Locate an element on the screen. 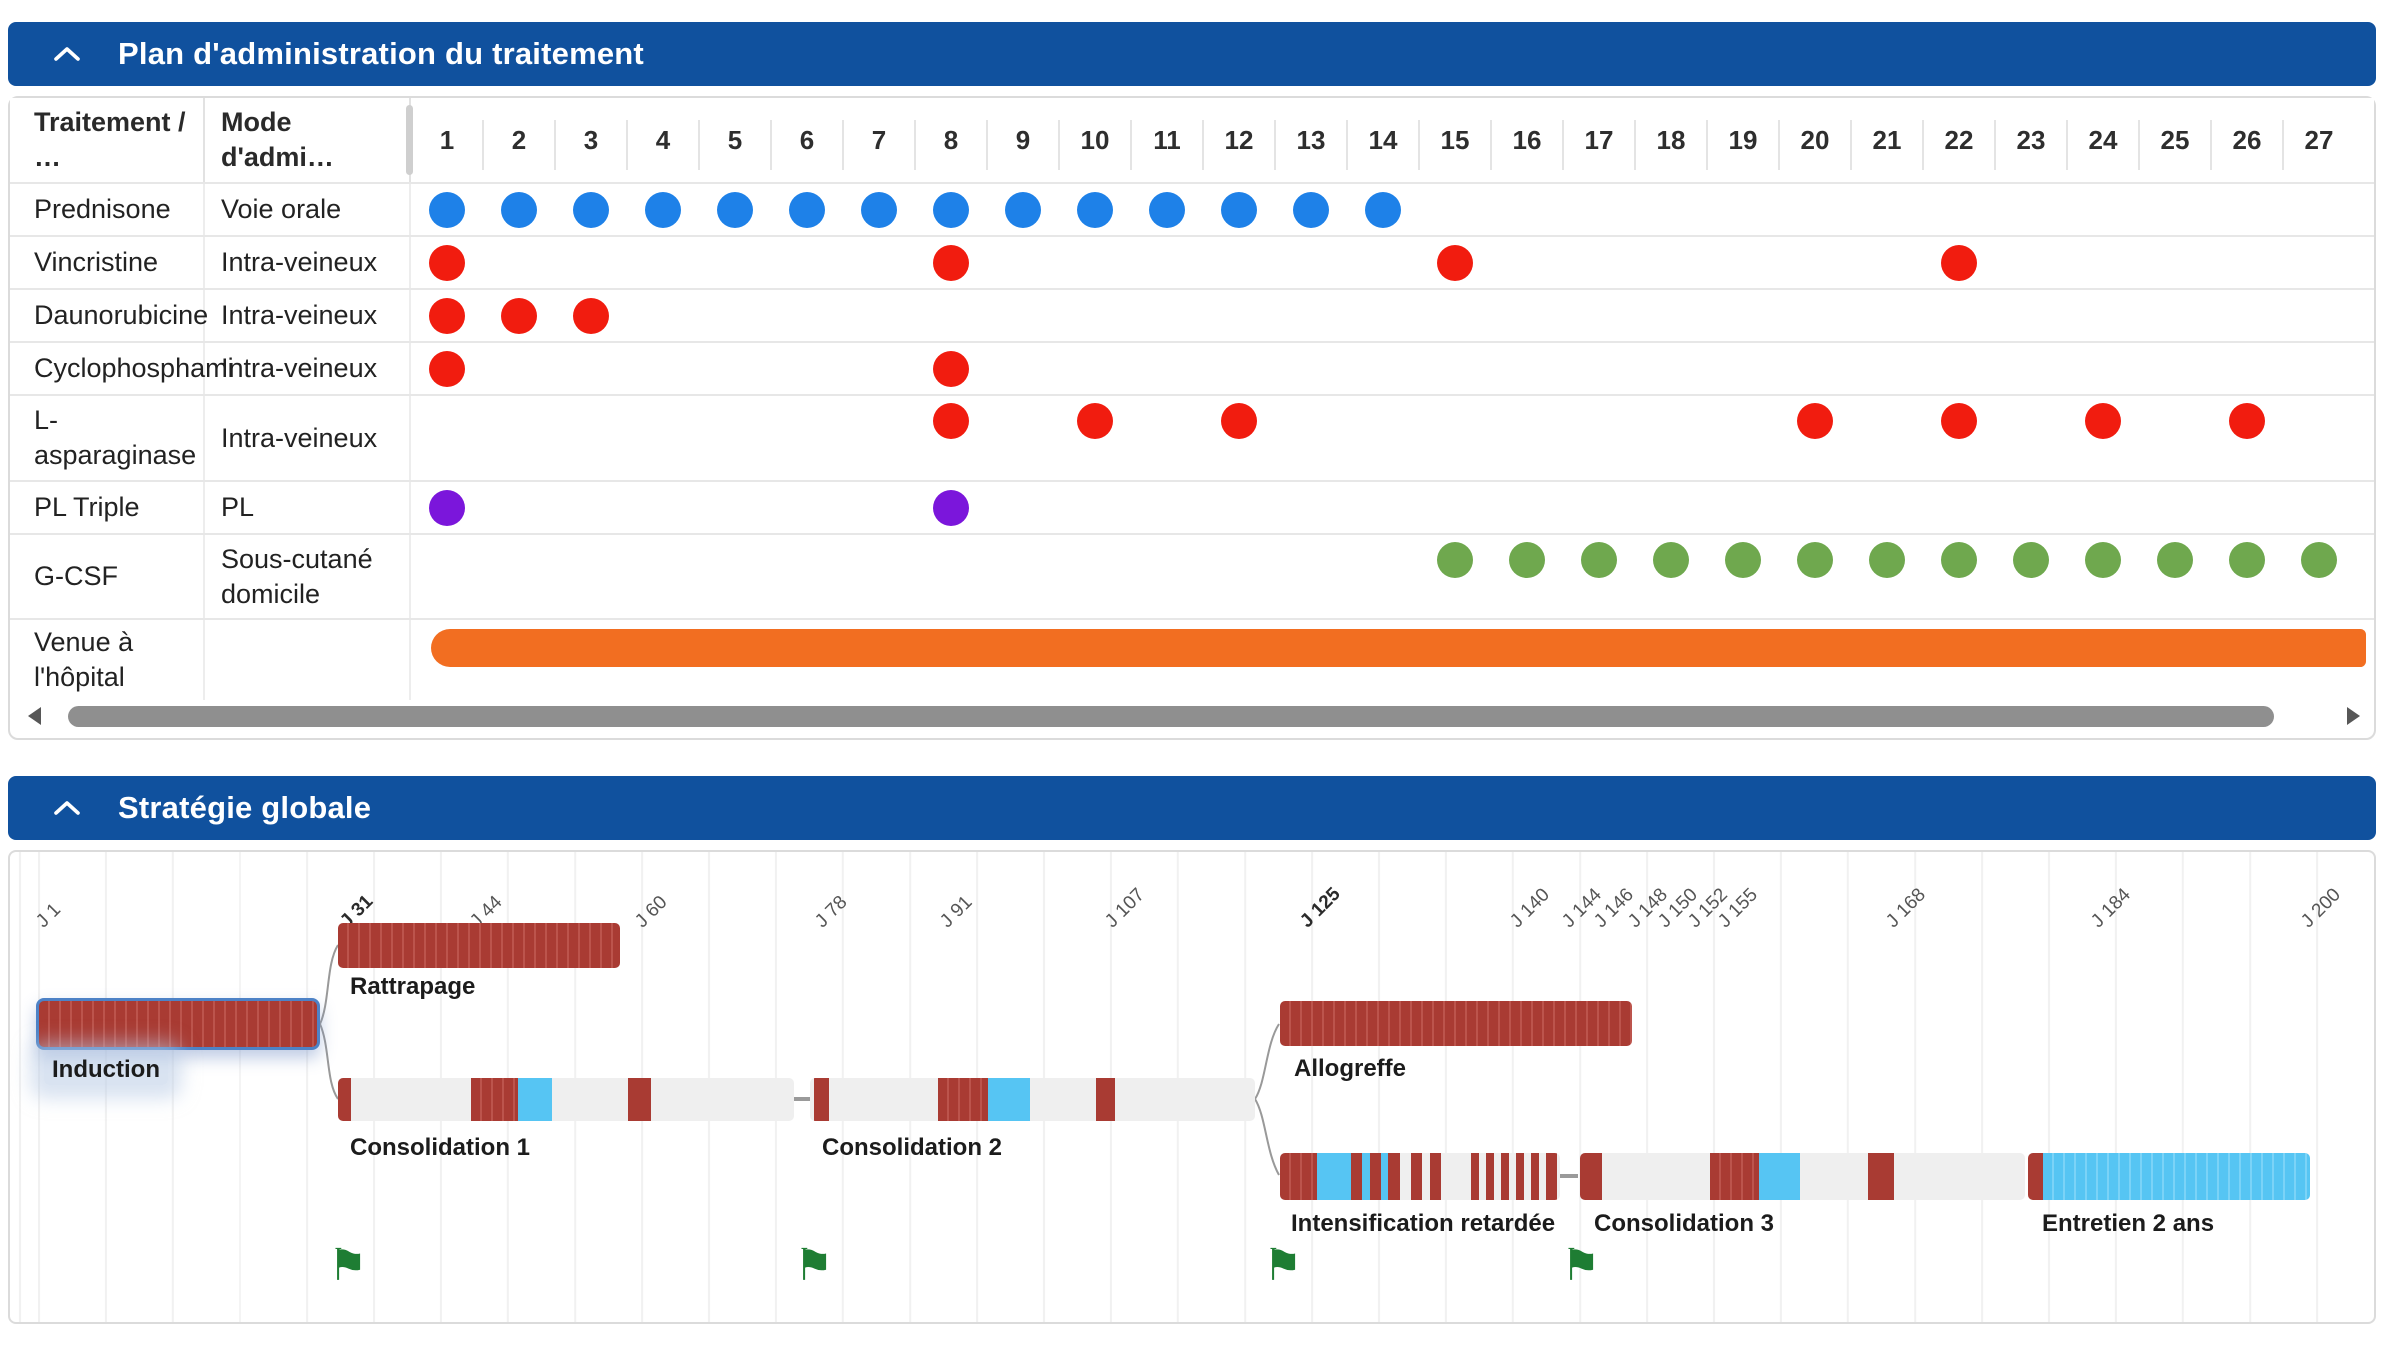  treatment-name: Prednisone is located at coordinates (107, 209).